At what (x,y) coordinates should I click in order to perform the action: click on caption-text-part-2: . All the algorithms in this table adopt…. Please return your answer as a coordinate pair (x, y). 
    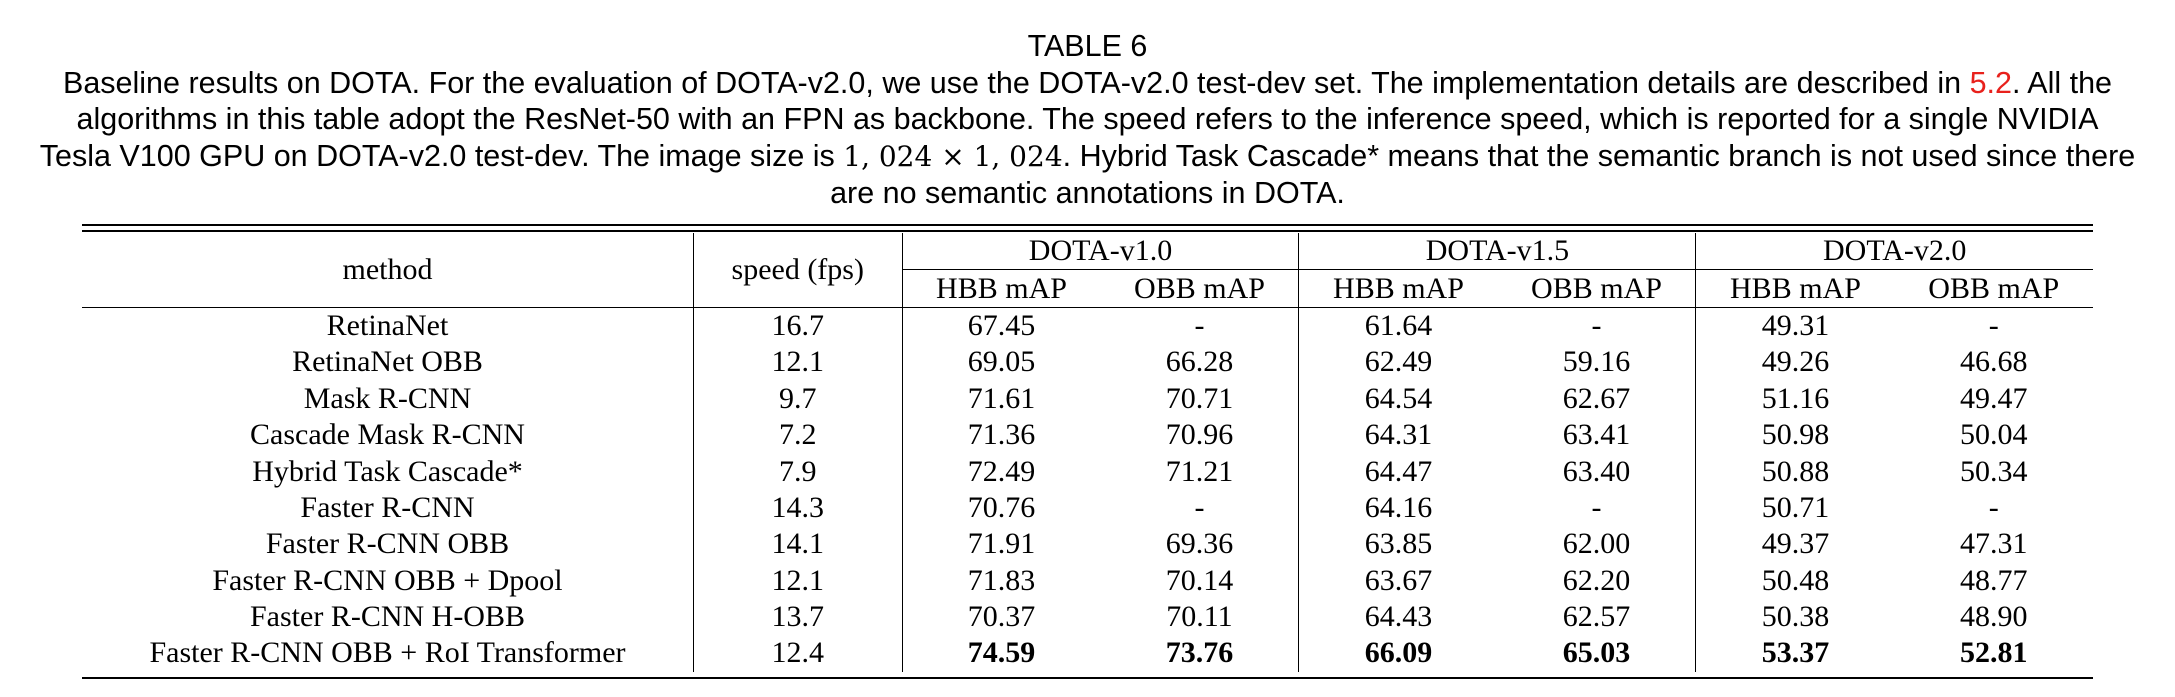
    Looking at the image, I should click on (1076, 119).